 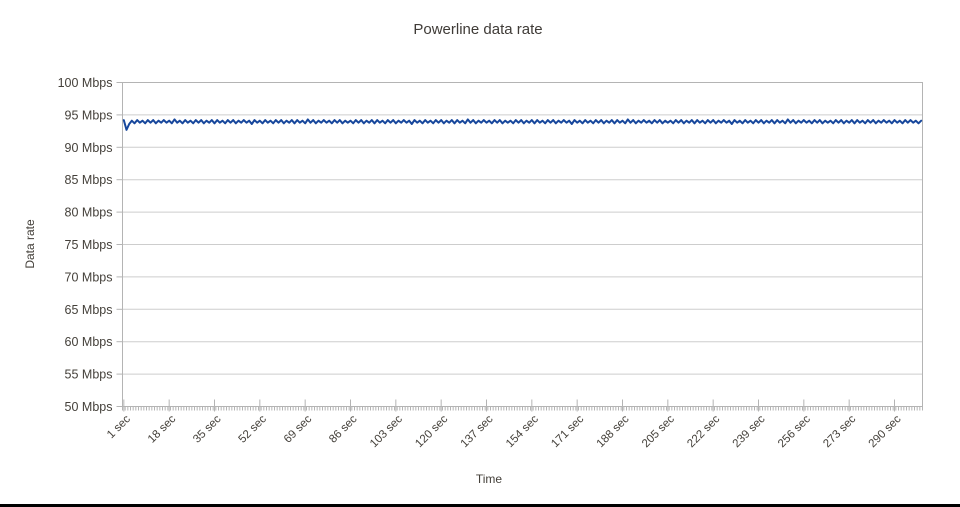 I want to click on x-axis-minor-ticks, so click(x=522, y=408).